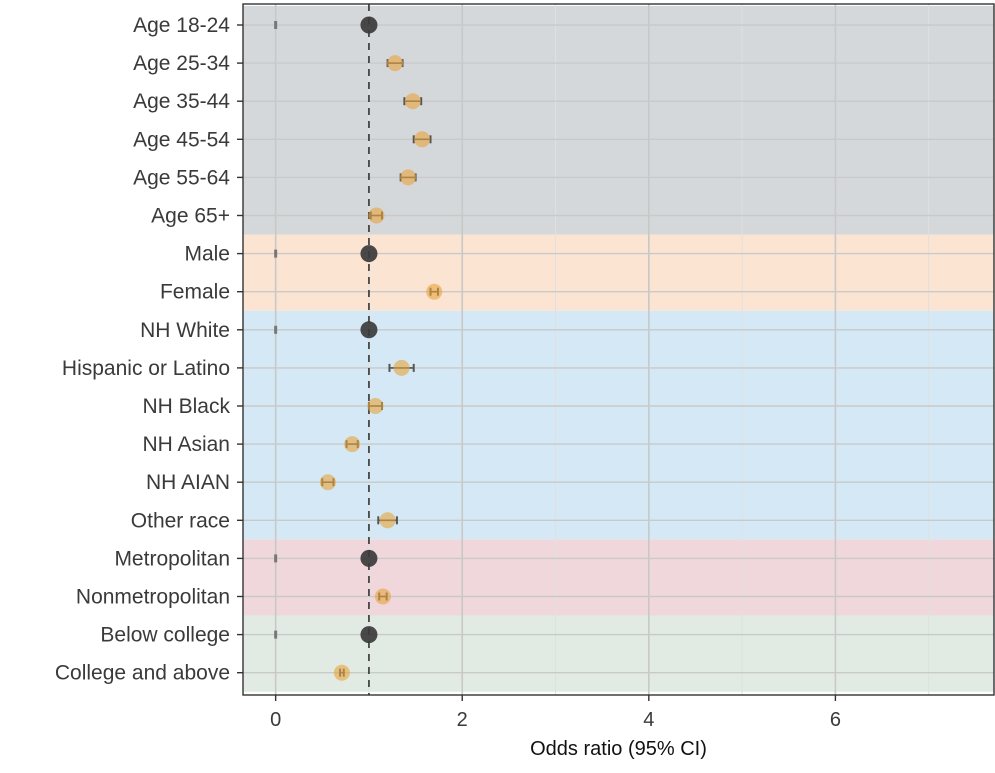 This screenshot has height=773, width=995. What do you see at coordinates (381, 348) in the screenshot?
I see `estimate-points` at bounding box center [381, 348].